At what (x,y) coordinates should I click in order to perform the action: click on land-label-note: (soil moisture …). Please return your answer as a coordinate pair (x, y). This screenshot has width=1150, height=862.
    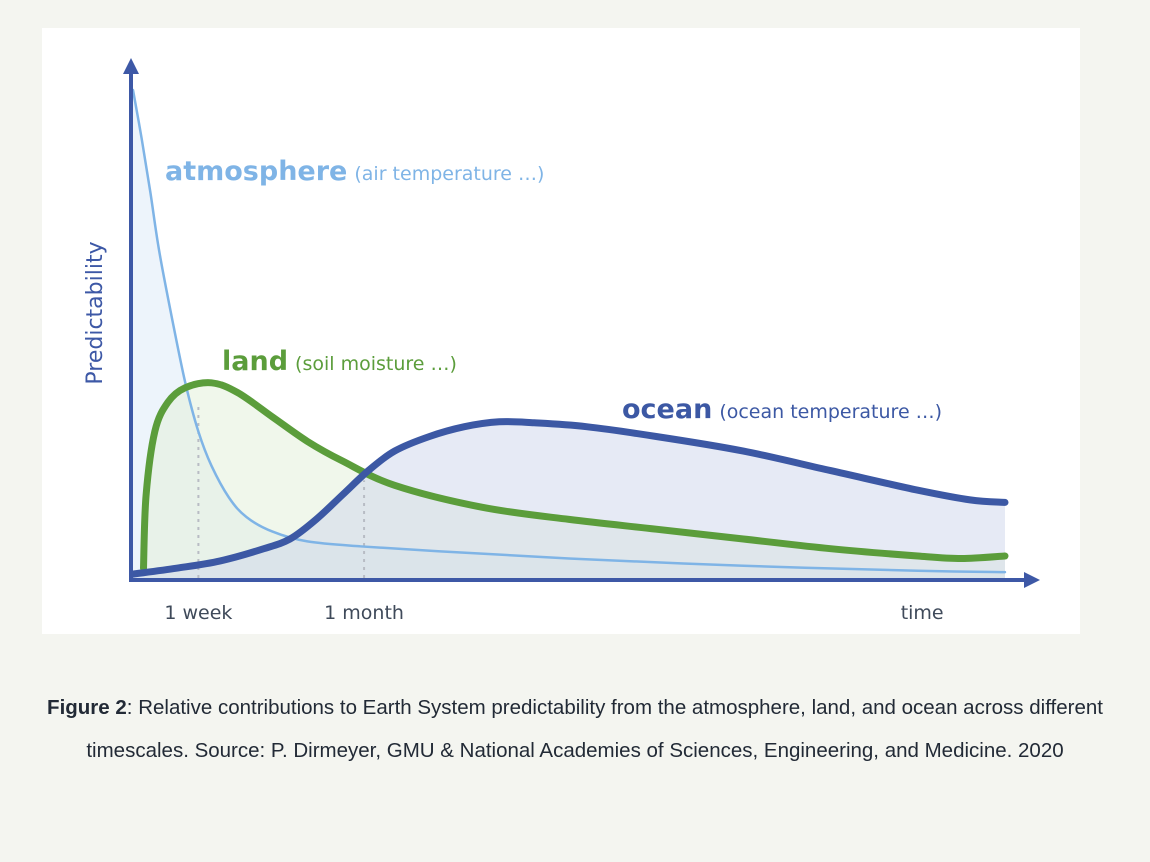
    Looking at the image, I should click on (376, 364).